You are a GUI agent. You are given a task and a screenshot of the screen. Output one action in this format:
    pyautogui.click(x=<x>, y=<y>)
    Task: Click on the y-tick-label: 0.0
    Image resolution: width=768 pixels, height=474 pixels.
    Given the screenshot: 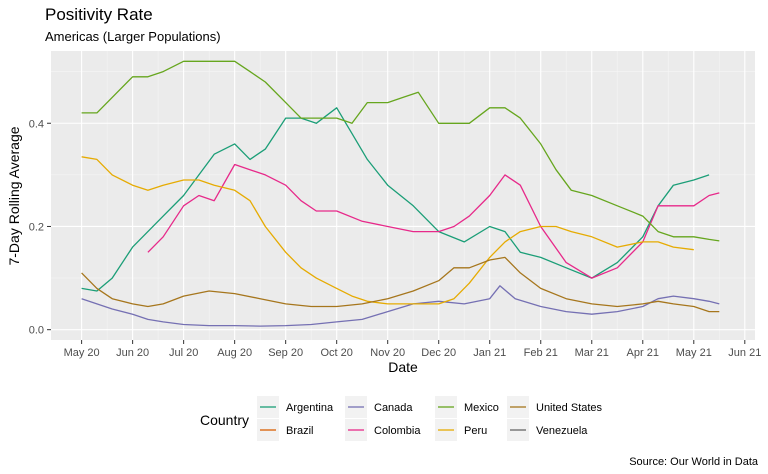 What is the action you would take?
    pyautogui.click(x=36, y=331)
    